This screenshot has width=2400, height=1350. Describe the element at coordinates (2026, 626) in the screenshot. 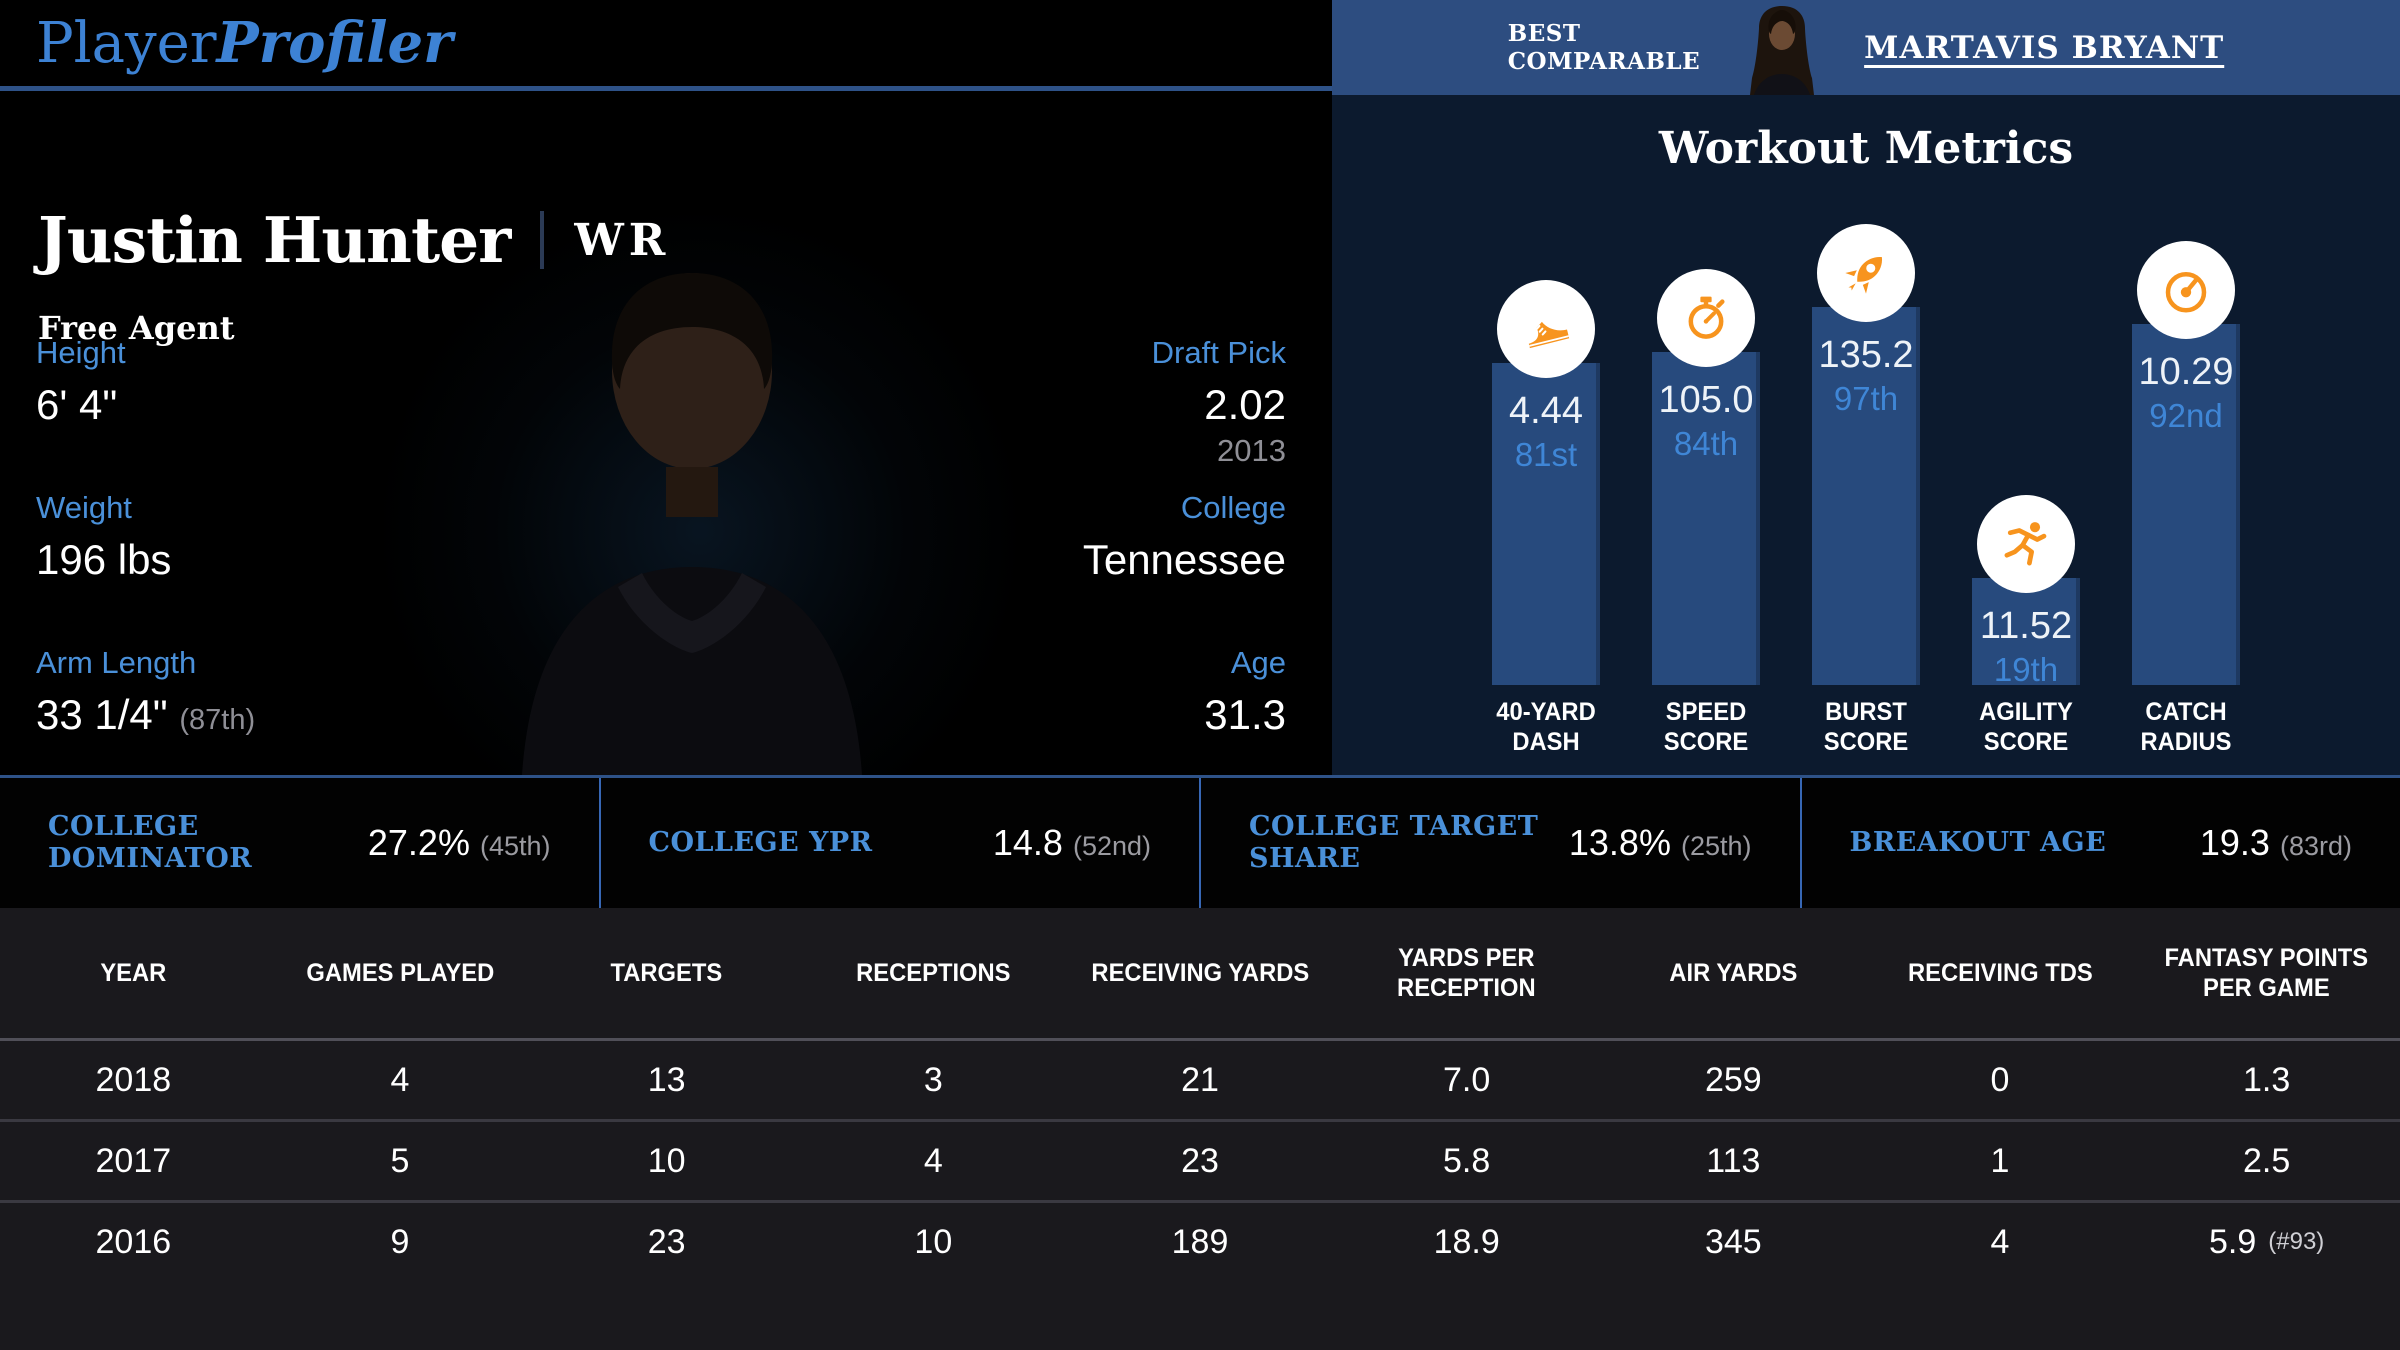

I see `metric-value: 11.52` at that location.